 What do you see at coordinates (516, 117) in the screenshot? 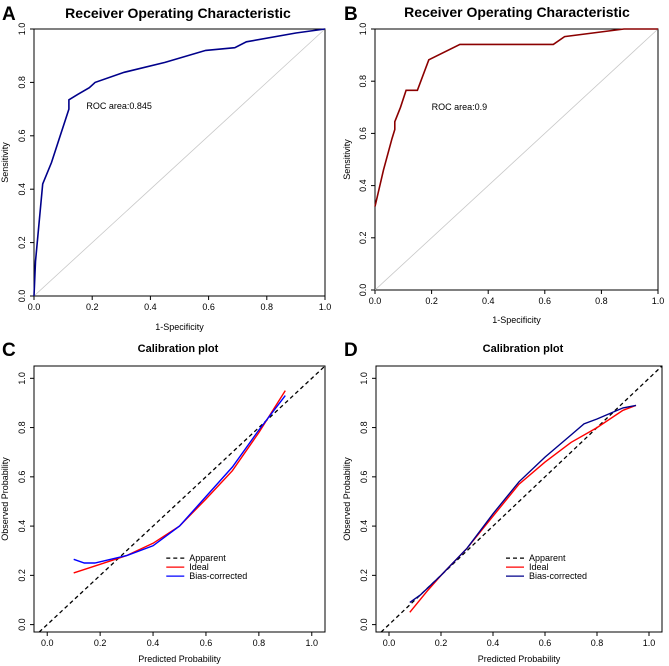
I see `roc-curve` at bounding box center [516, 117].